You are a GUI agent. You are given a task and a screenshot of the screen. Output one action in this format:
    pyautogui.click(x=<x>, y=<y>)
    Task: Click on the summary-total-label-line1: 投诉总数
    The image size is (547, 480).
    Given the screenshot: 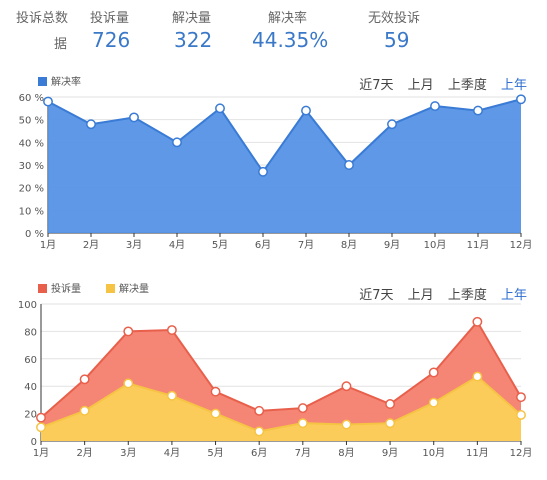 What is the action you would take?
    pyautogui.click(x=42, y=18)
    